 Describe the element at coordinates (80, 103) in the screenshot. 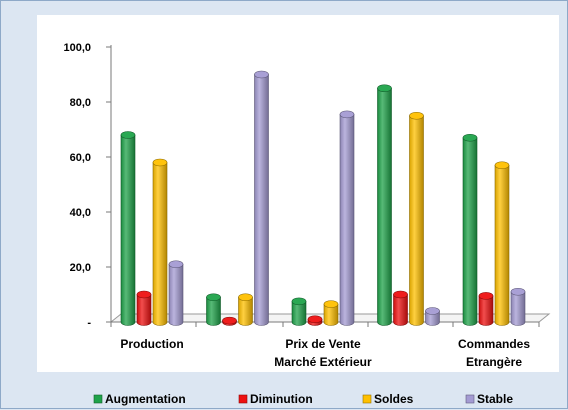

I see `y-tick-label: 80,0` at that location.